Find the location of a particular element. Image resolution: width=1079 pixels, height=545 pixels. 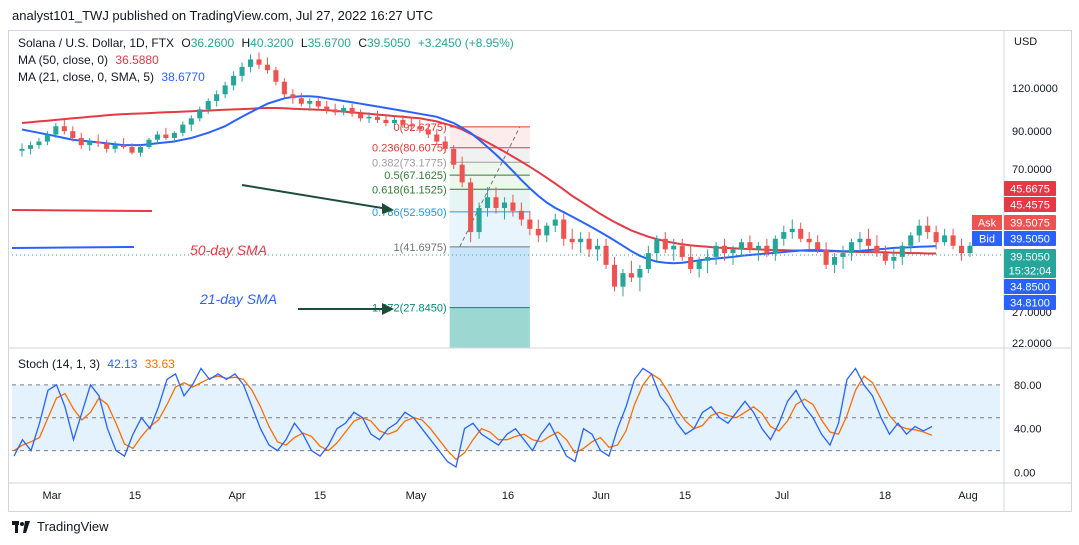

ohlc-high: H40.3200 is located at coordinates (267, 43).